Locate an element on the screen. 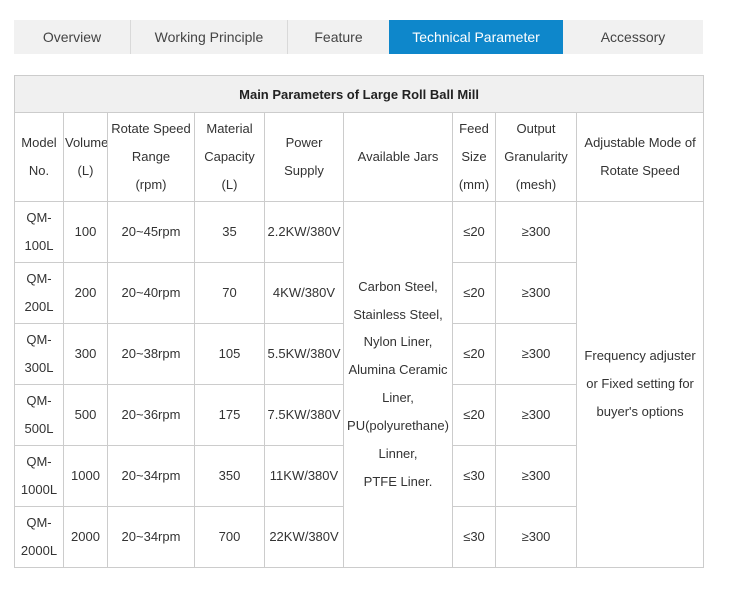 Image resolution: width=739 pixels, height=603 pixels. cell-rotate-speed: 20~36rpm is located at coordinates (151, 414).